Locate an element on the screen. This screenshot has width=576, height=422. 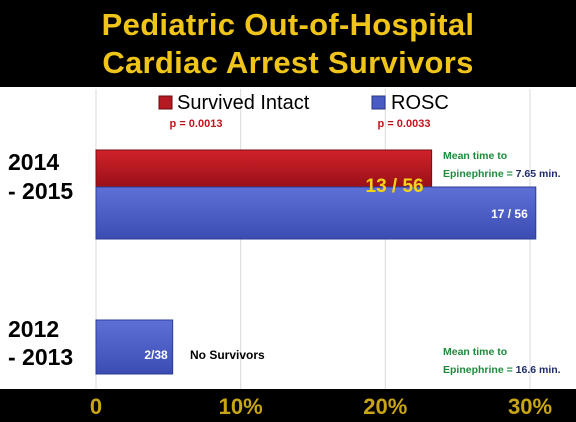
bar-rosc-2014-2015 is located at coordinates (316, 213).